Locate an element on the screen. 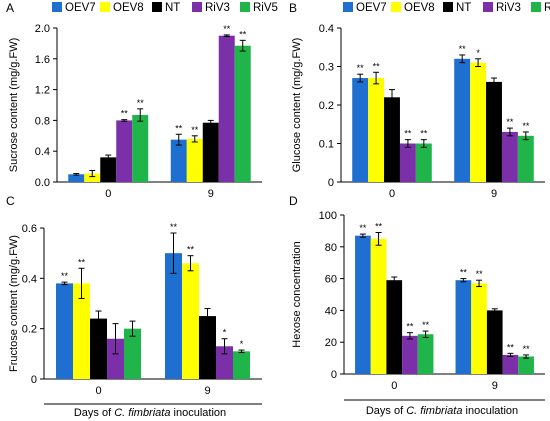 The width and height of the screenshot is (550, 421). y-tick-label: 1.6 is located at coordinates (42, 60).